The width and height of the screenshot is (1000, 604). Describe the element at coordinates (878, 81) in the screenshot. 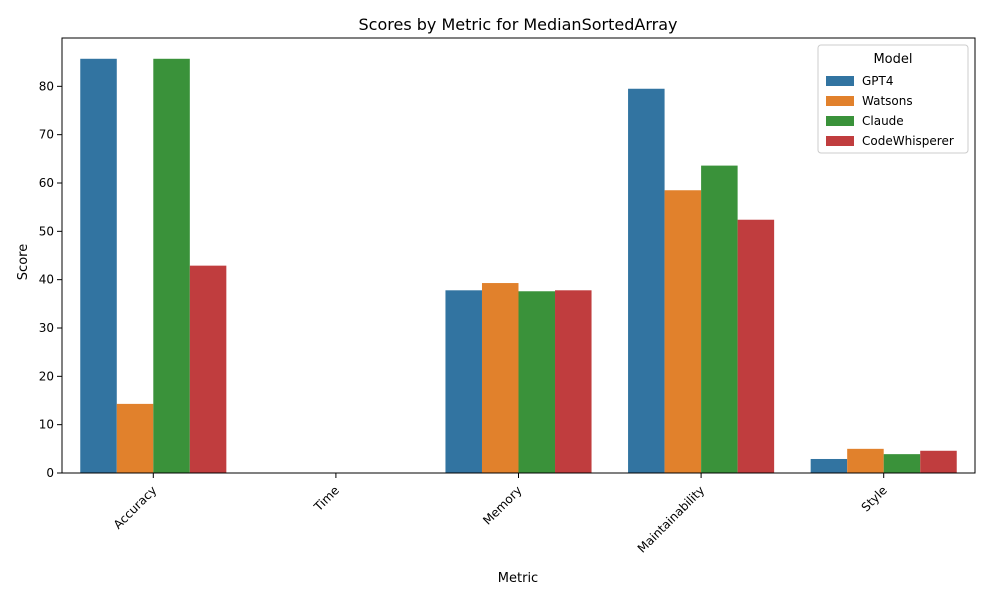

I see `legend-label-gpt4: GPT4` at that location.